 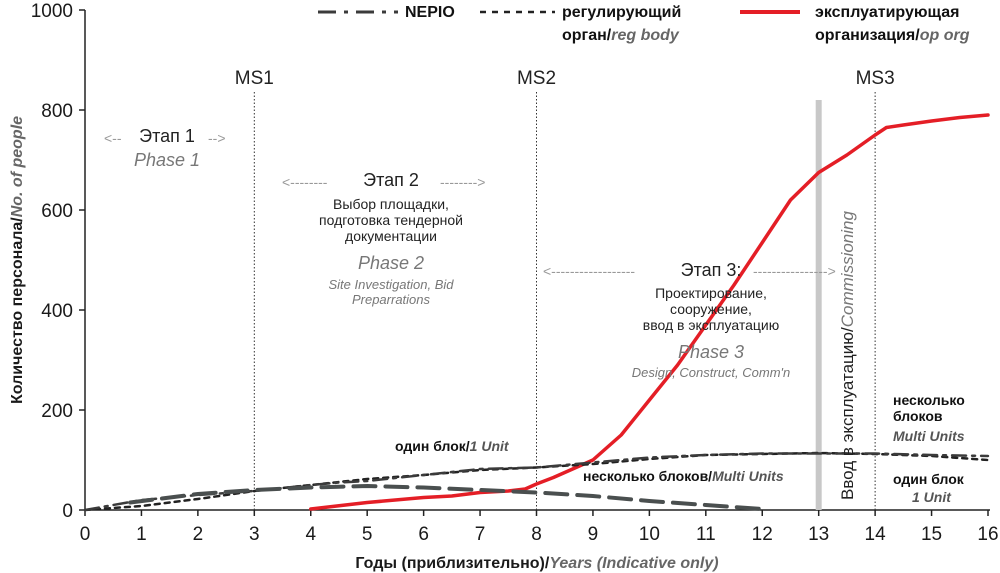 What do you see at coordinates (367, 534) in the screenshot?
I see `x-tick-label: 5` at bounding box center [367, 534].